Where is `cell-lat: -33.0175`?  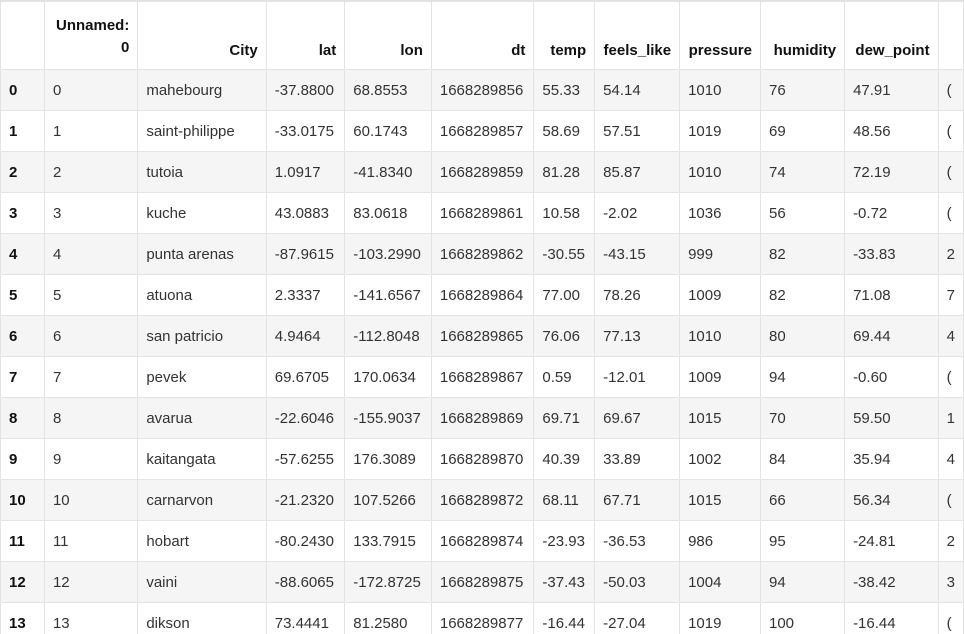
cell-lat: -33.0175 is located at coordinates (305, 131).